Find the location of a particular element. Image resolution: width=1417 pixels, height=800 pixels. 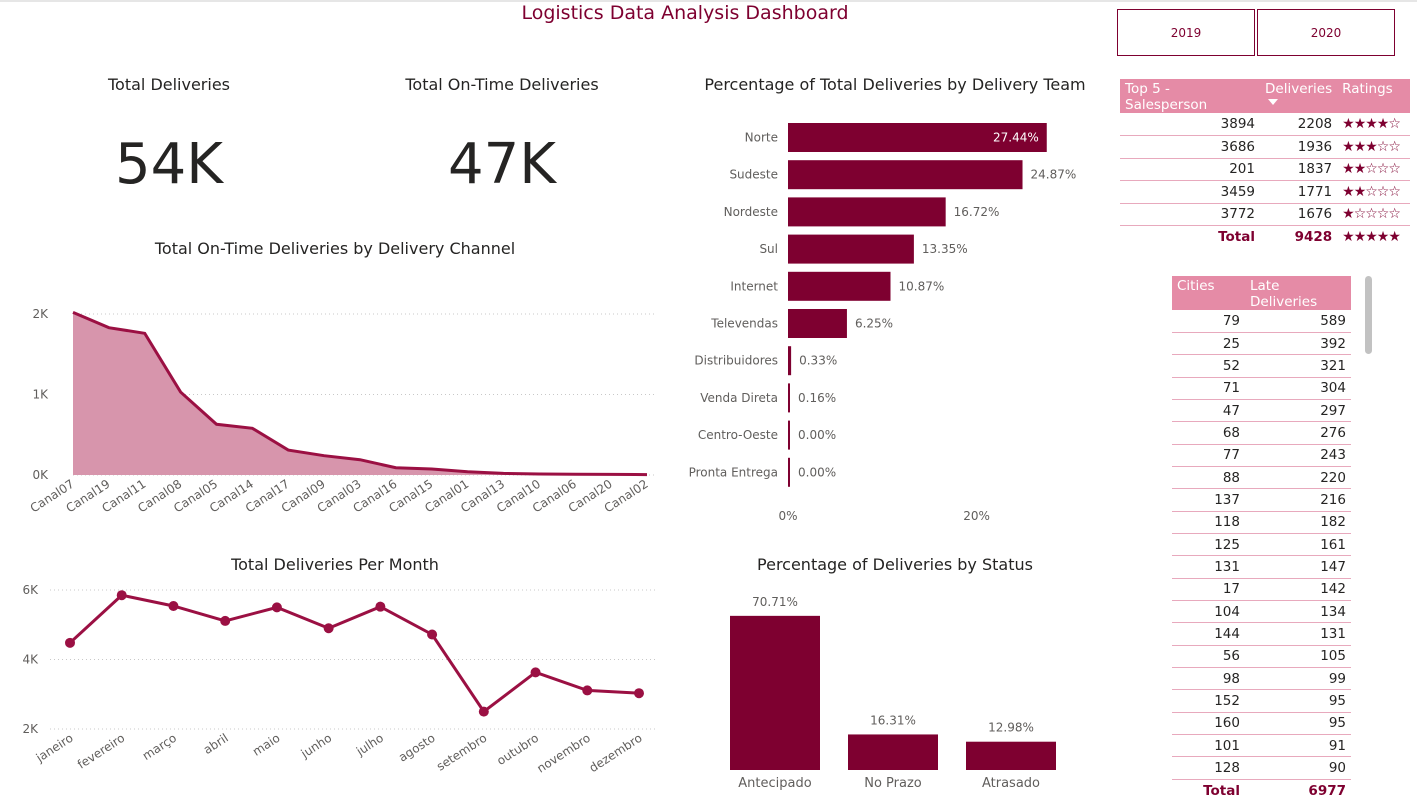

rating-stars: ★★★★☆ is located at coordinates (1373, 124).